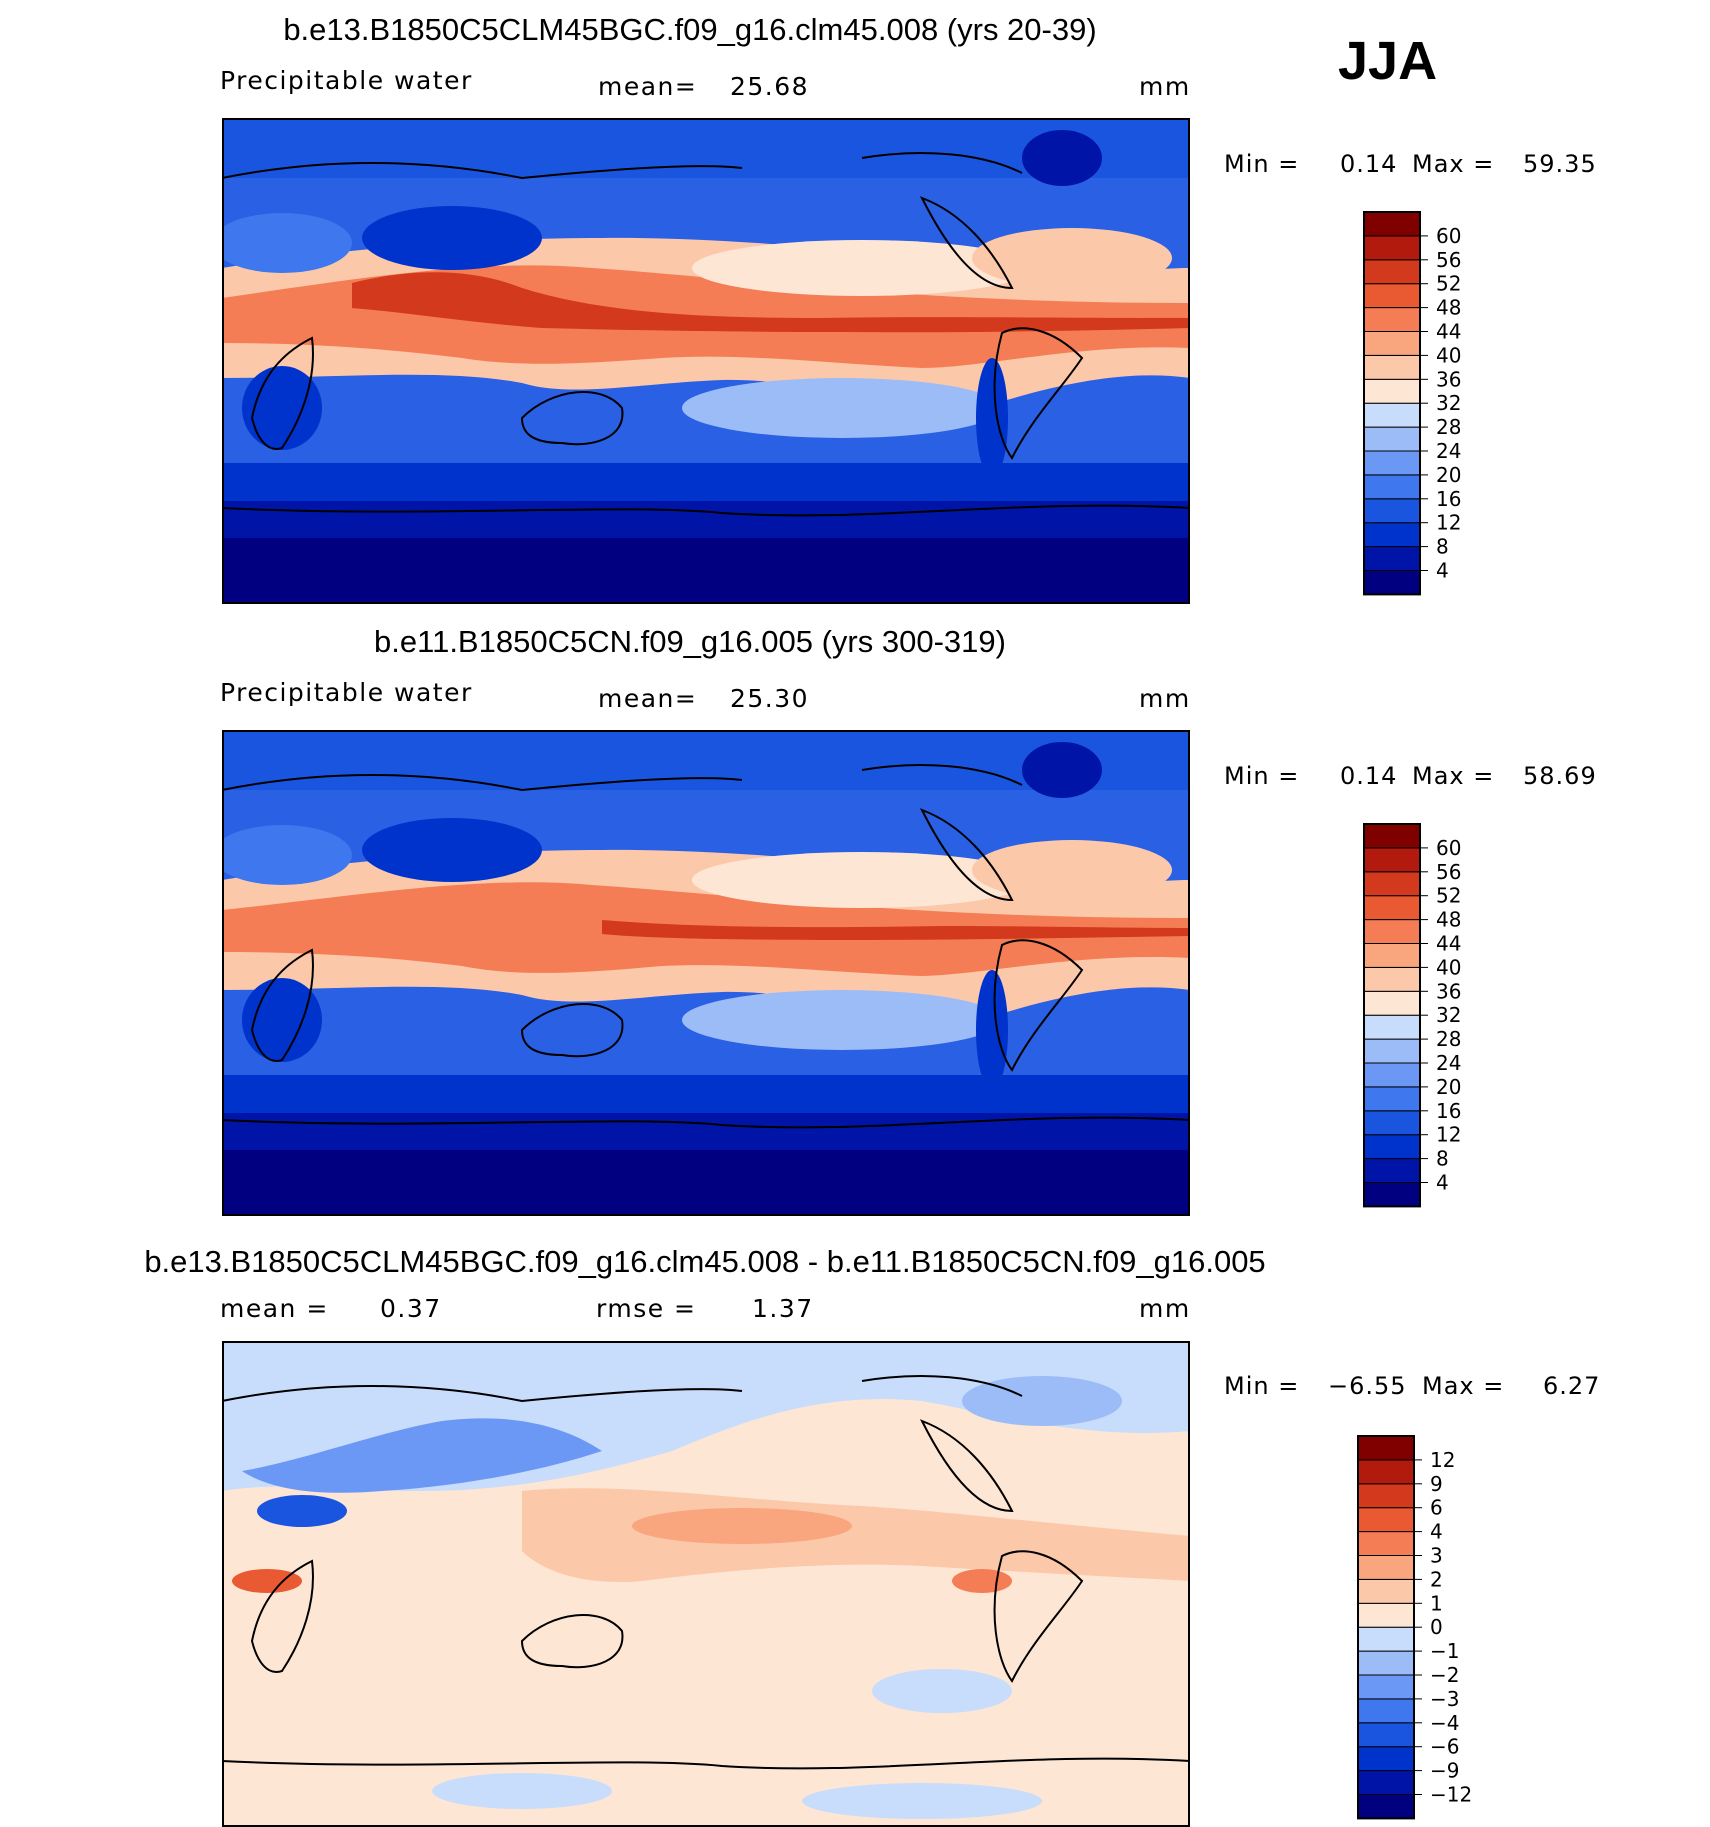  What do you see at coordinates (706, 482) in the screenshot?
I see `band-south-mid` at bounding box center [706, 482].